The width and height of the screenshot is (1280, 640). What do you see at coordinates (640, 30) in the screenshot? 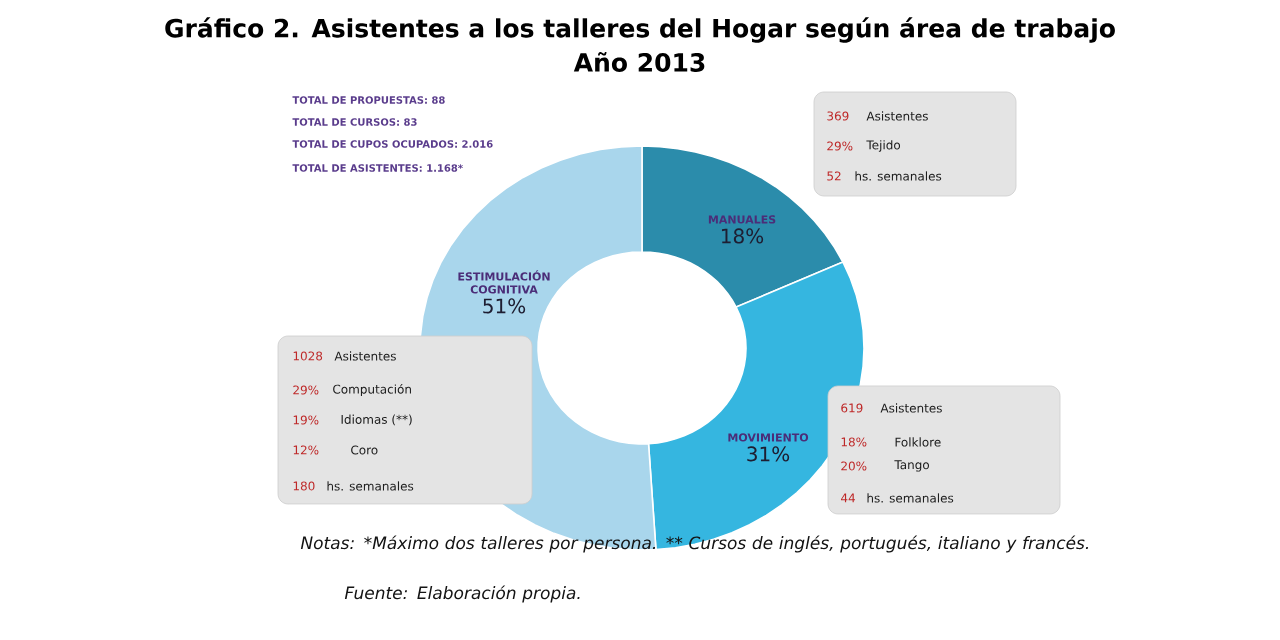
I see `chart-title: Gráfico 2. Asistentes a los talleres del Hogar según área de trabajo` at bounding box center [640, 30].